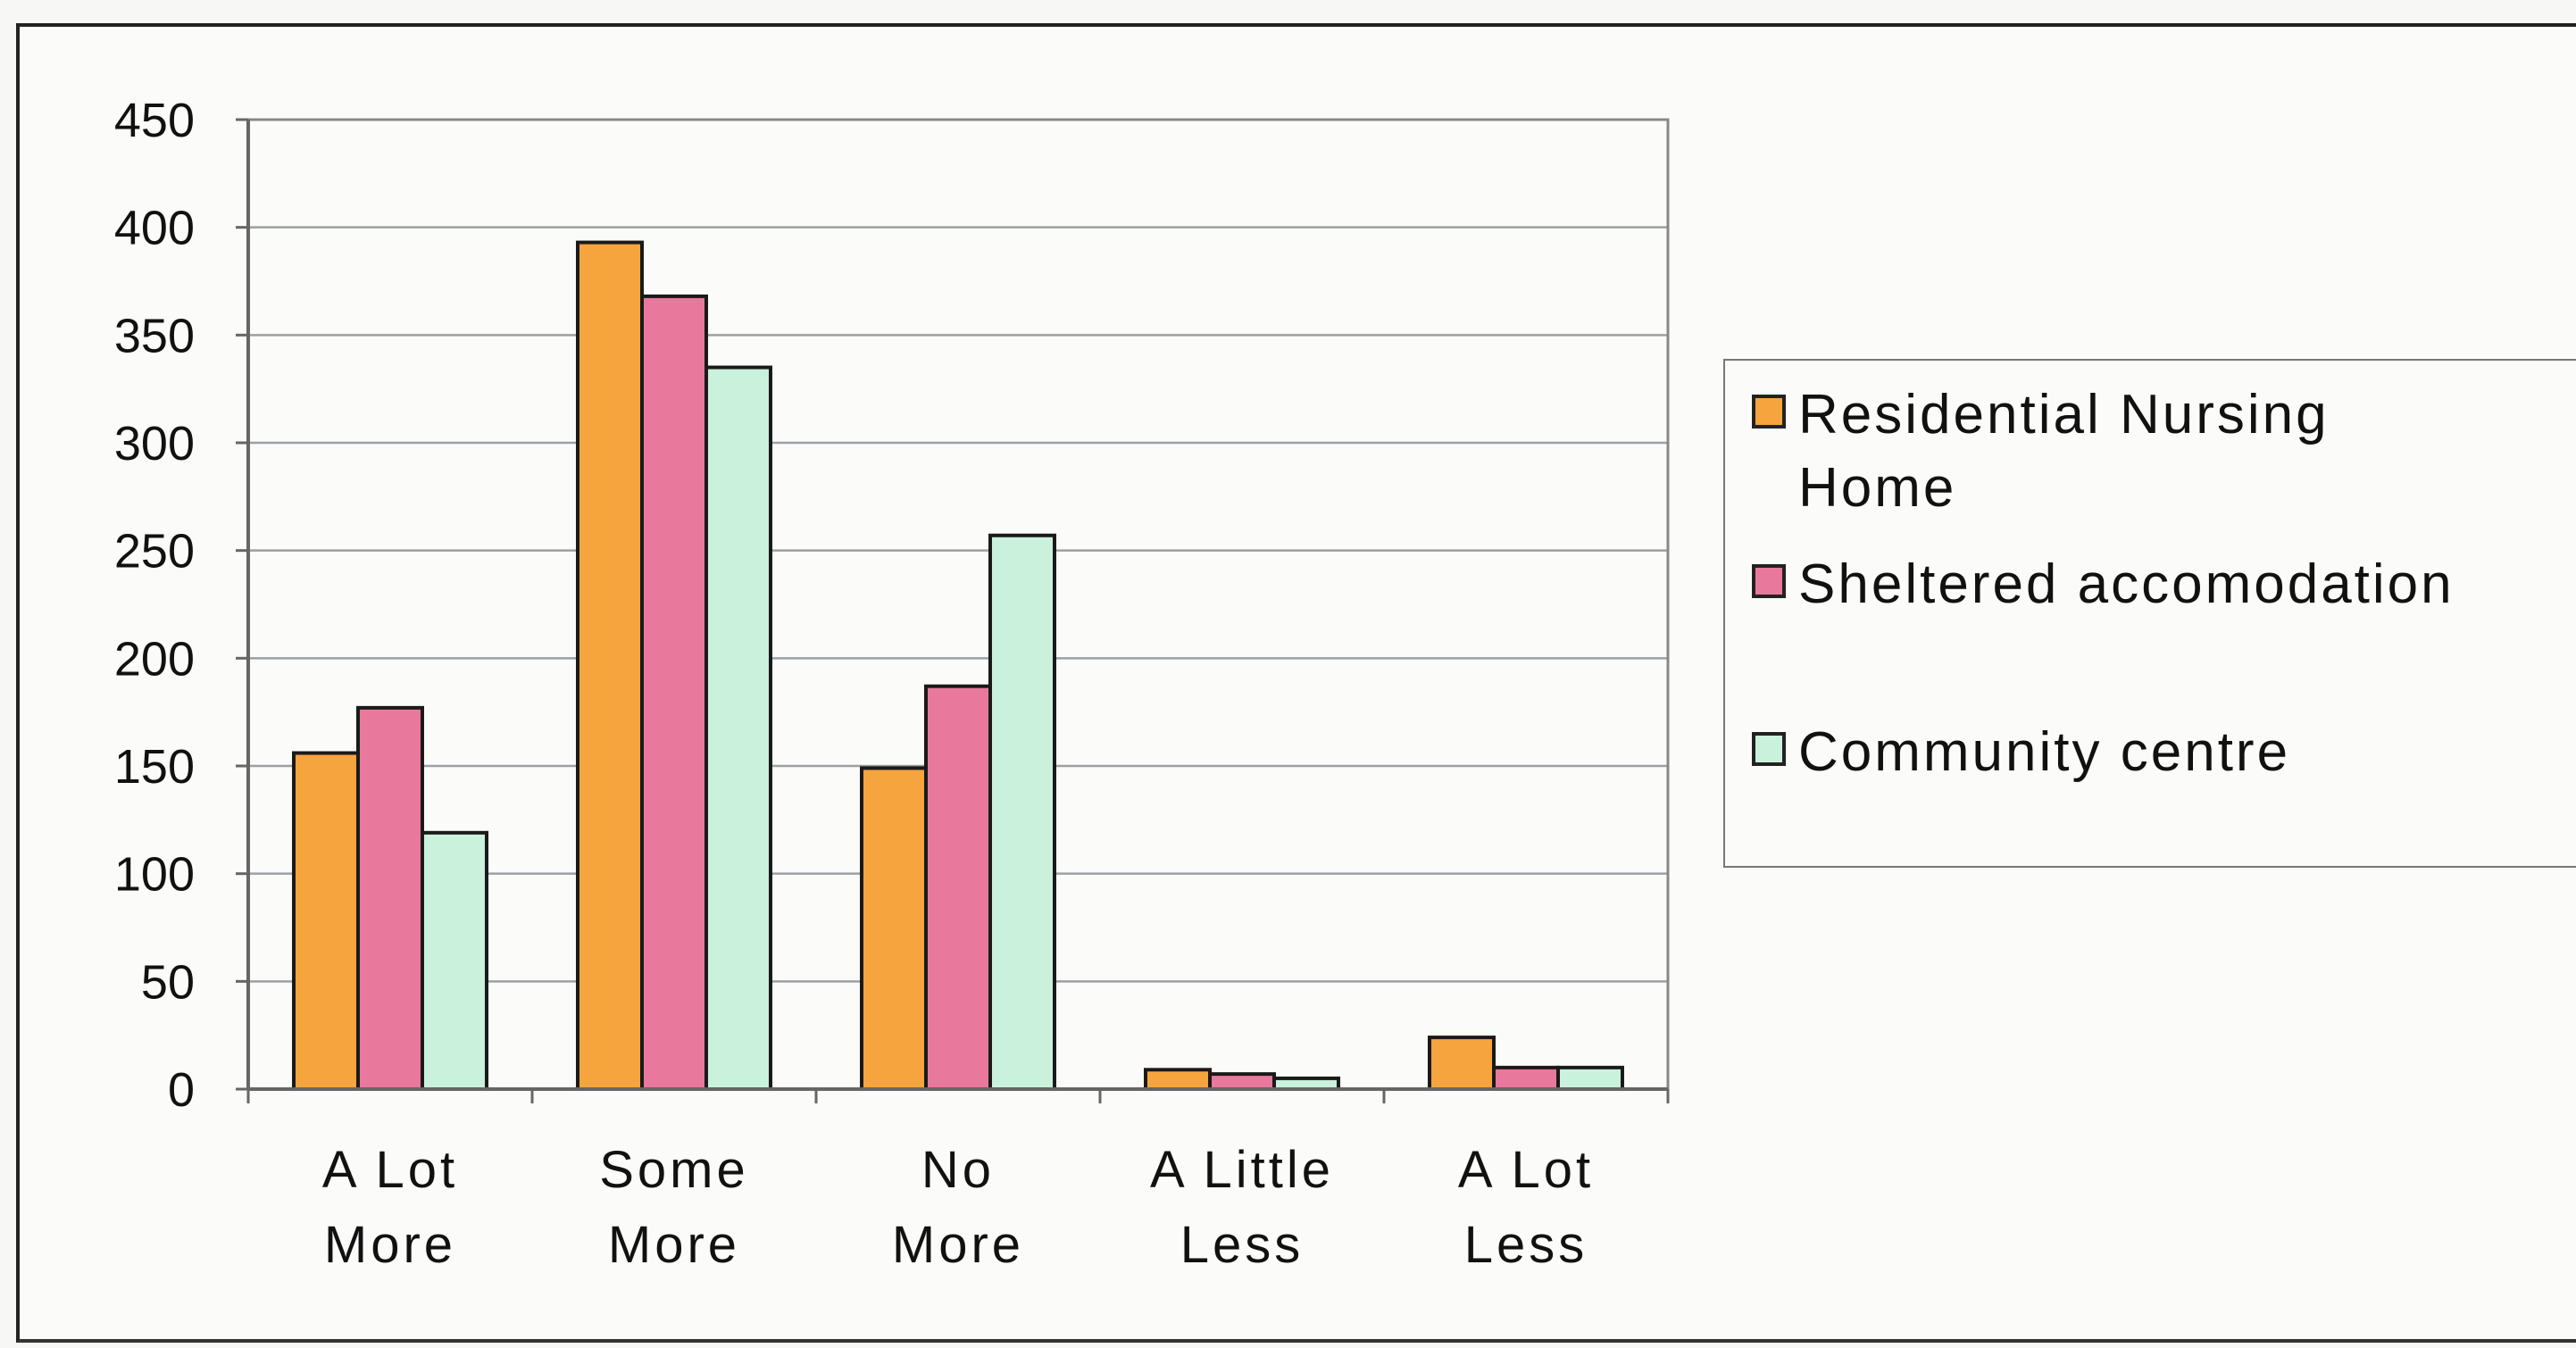 The image size is (2576, 1348). What do you see at coordinates (958, 1207) in the screenshot?
I see `x-category-label: No More` at bounding box center [958, 1207].